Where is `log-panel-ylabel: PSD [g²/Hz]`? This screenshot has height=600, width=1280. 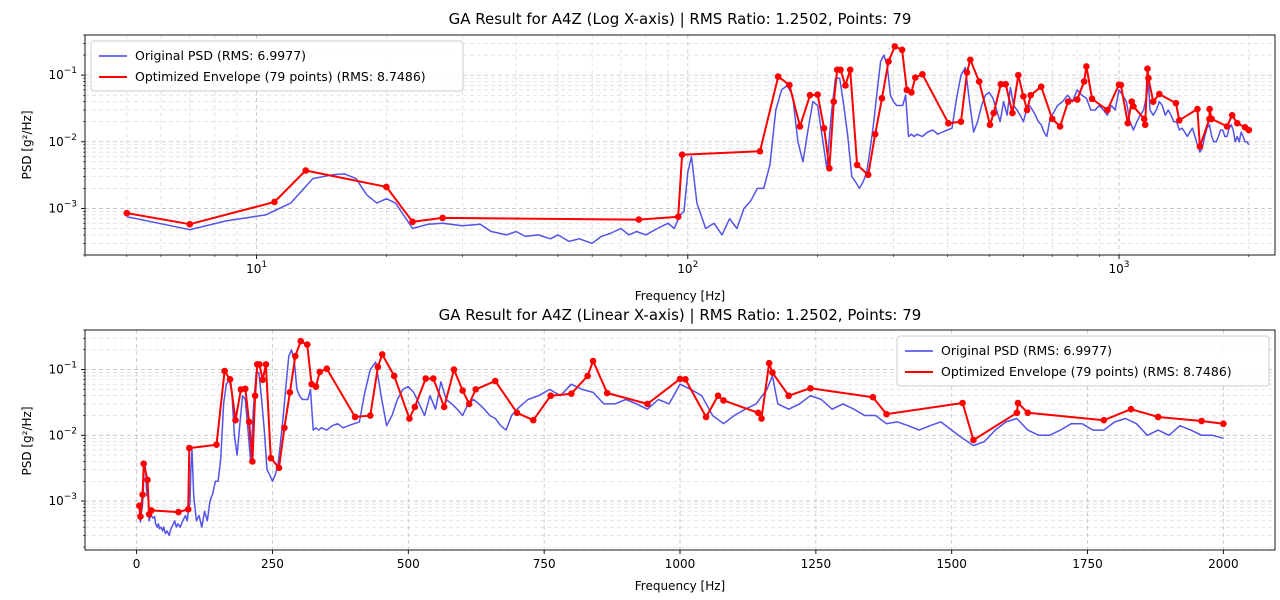
log-panel-ylabel: PSD [g²/Hz] is located at coordinates (27, 144).